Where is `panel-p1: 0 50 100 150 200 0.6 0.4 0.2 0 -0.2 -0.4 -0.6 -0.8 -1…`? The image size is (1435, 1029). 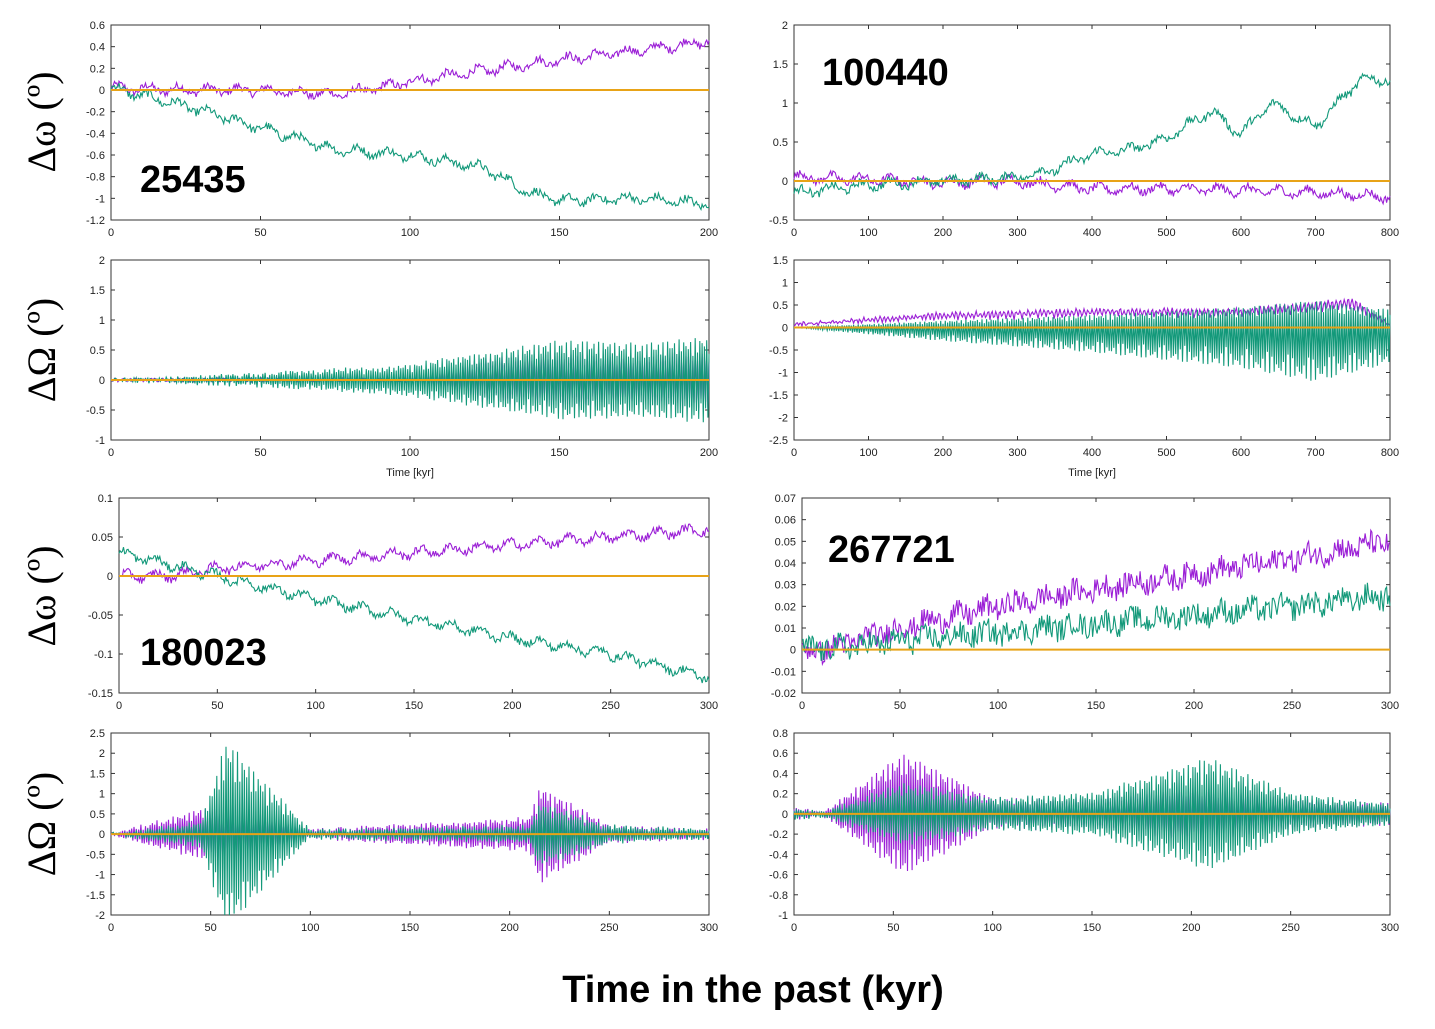
panel-p1: 0 50 100 150 200 0.6 0.4 0.2 0 -0.2 -0.4 -0.6 -0.8 -1… is located at coordinates (368, 129).